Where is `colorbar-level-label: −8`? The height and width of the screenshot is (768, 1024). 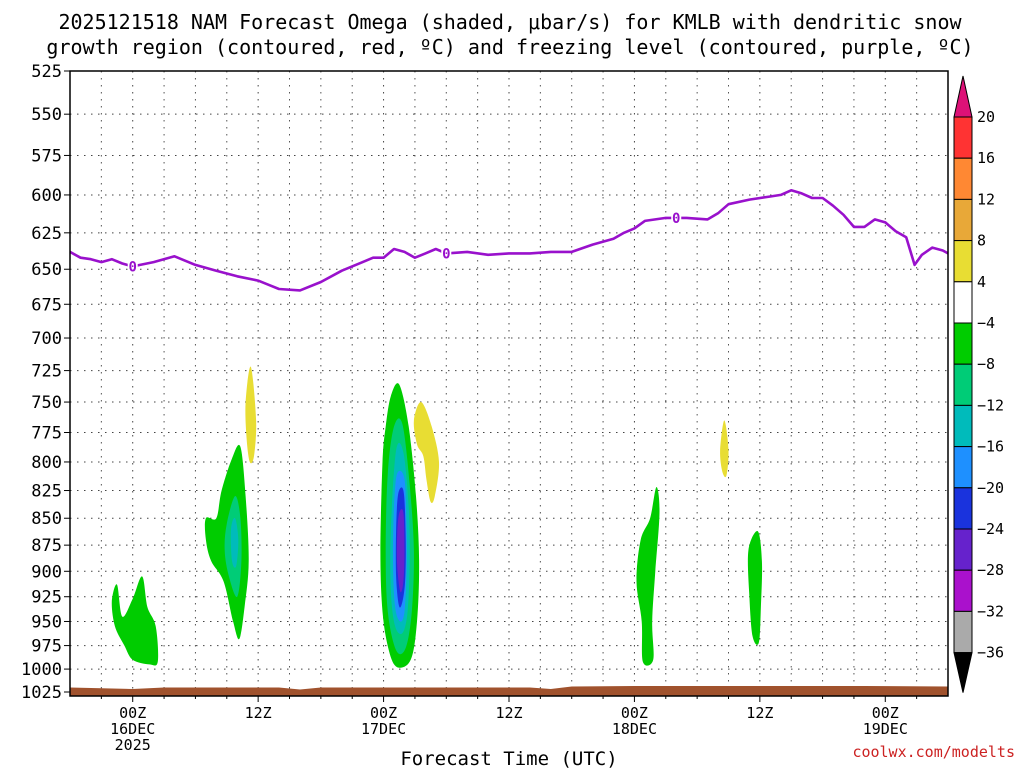
colorbar-level-label: −8 is located at coordinates (986, 364).